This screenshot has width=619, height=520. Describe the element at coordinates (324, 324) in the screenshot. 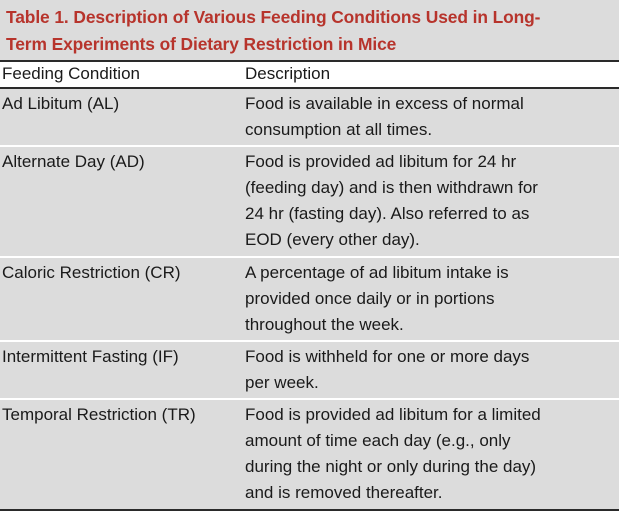

I see `description-line: throughout the week.` at that location.